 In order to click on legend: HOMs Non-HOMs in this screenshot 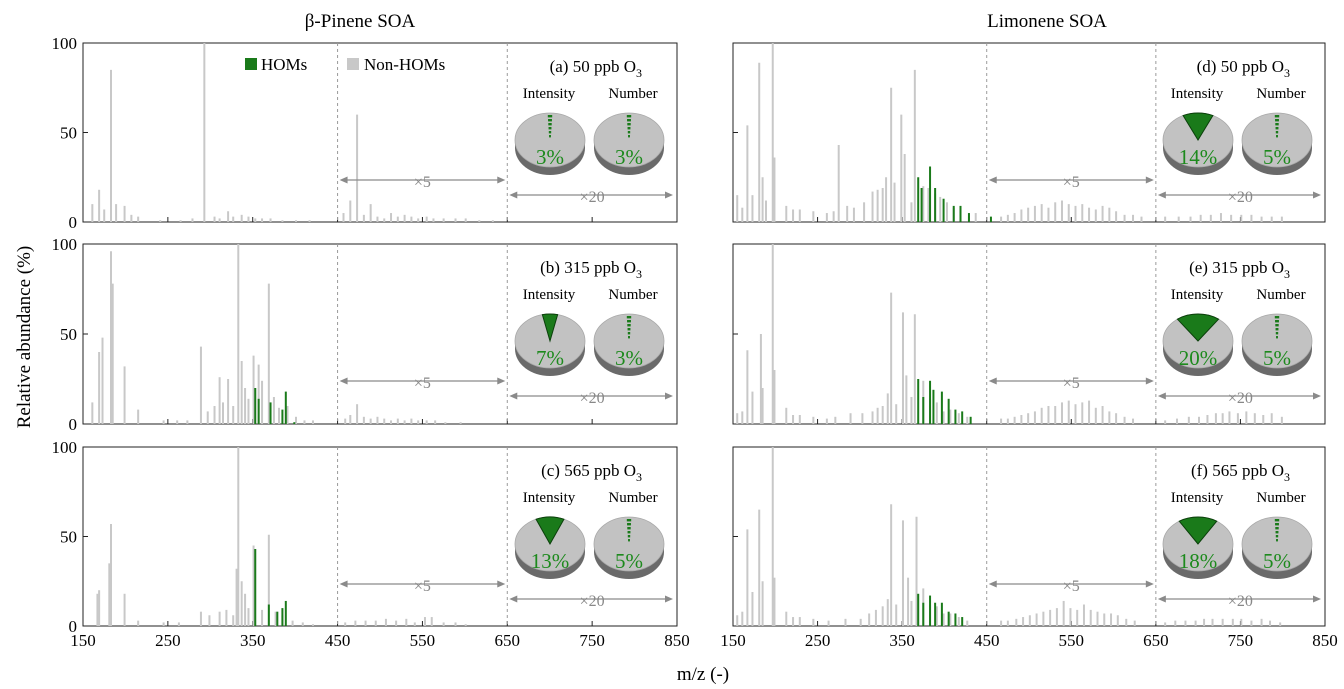, I will do `click(345, 64)`.